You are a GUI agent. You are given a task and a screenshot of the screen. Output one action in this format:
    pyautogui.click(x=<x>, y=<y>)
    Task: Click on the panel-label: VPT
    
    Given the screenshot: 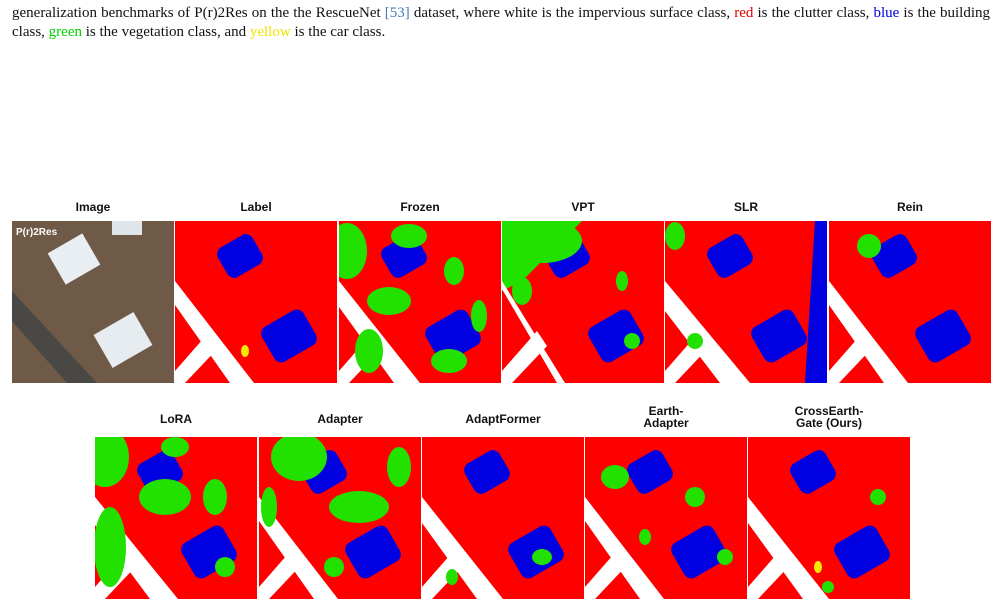 What is the action you would take?
    pyautogui.click(x=583, y=207)
    